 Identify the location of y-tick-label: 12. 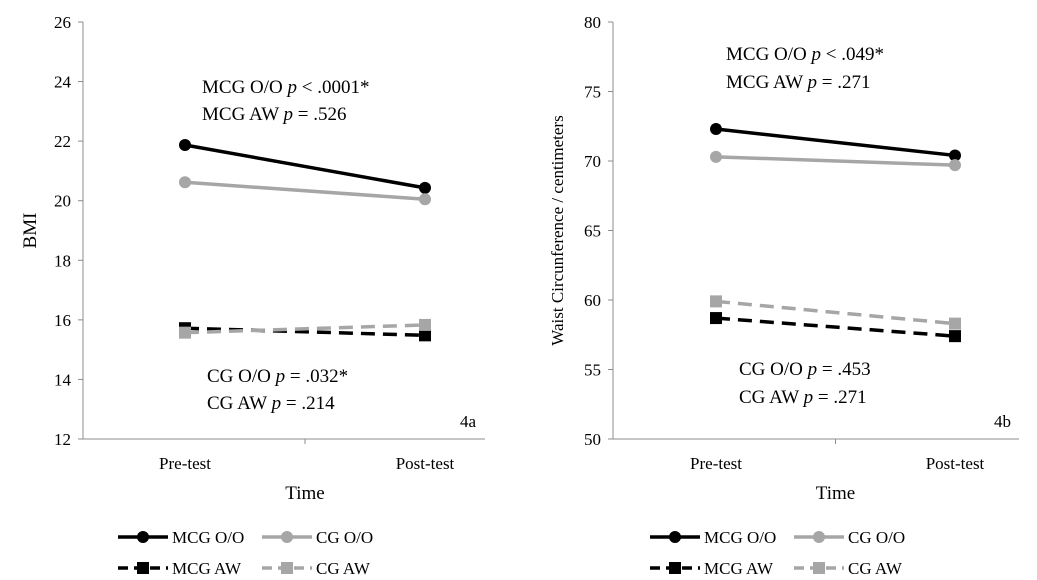
(62, 439).